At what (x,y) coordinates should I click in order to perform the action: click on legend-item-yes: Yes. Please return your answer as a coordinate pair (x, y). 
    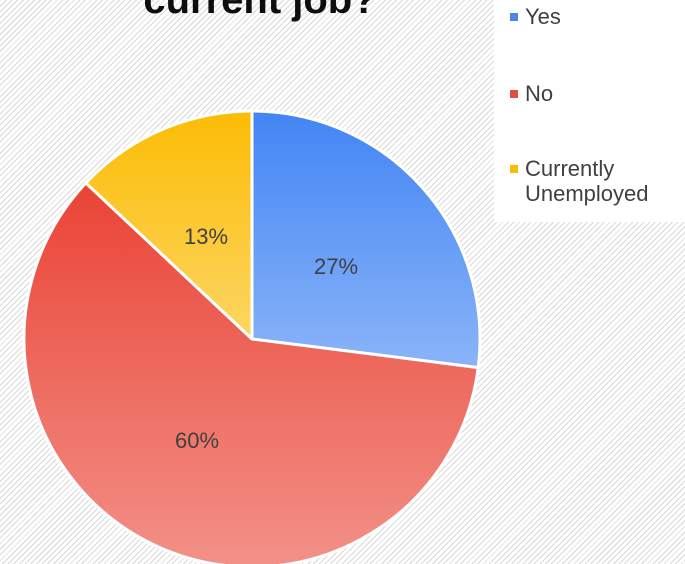
    Looking at the image, I should click on (597, 16).